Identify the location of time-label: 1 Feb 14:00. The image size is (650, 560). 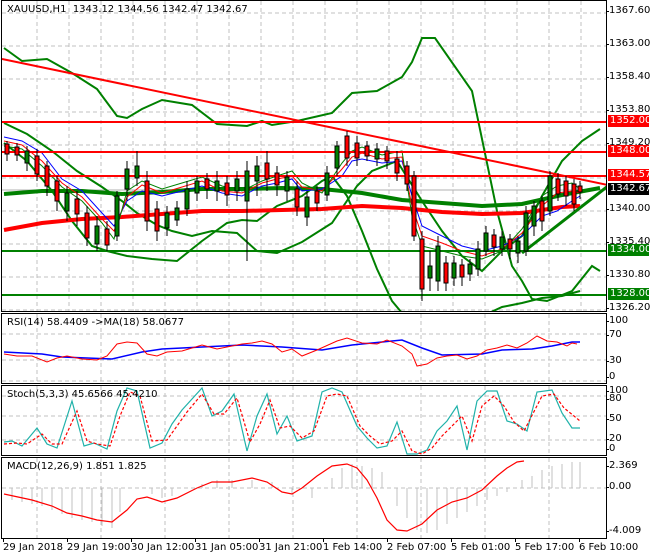
(353, 547).